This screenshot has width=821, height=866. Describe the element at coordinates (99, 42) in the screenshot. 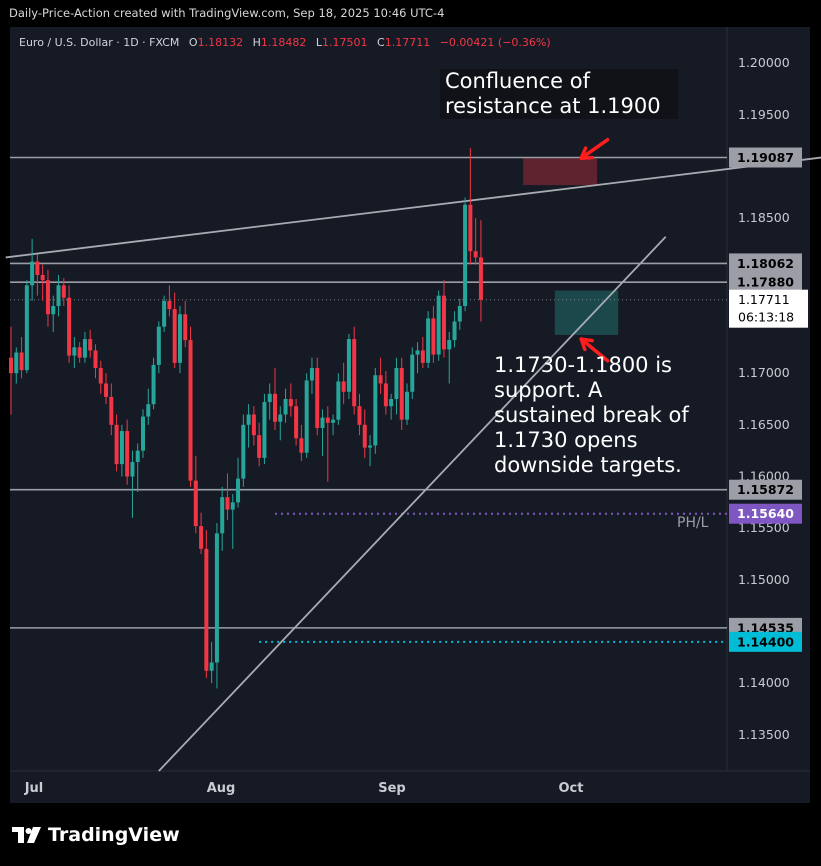

I see `legend-symbol: Euro / U.S. Dollar · 1D · FXCM` at that location.